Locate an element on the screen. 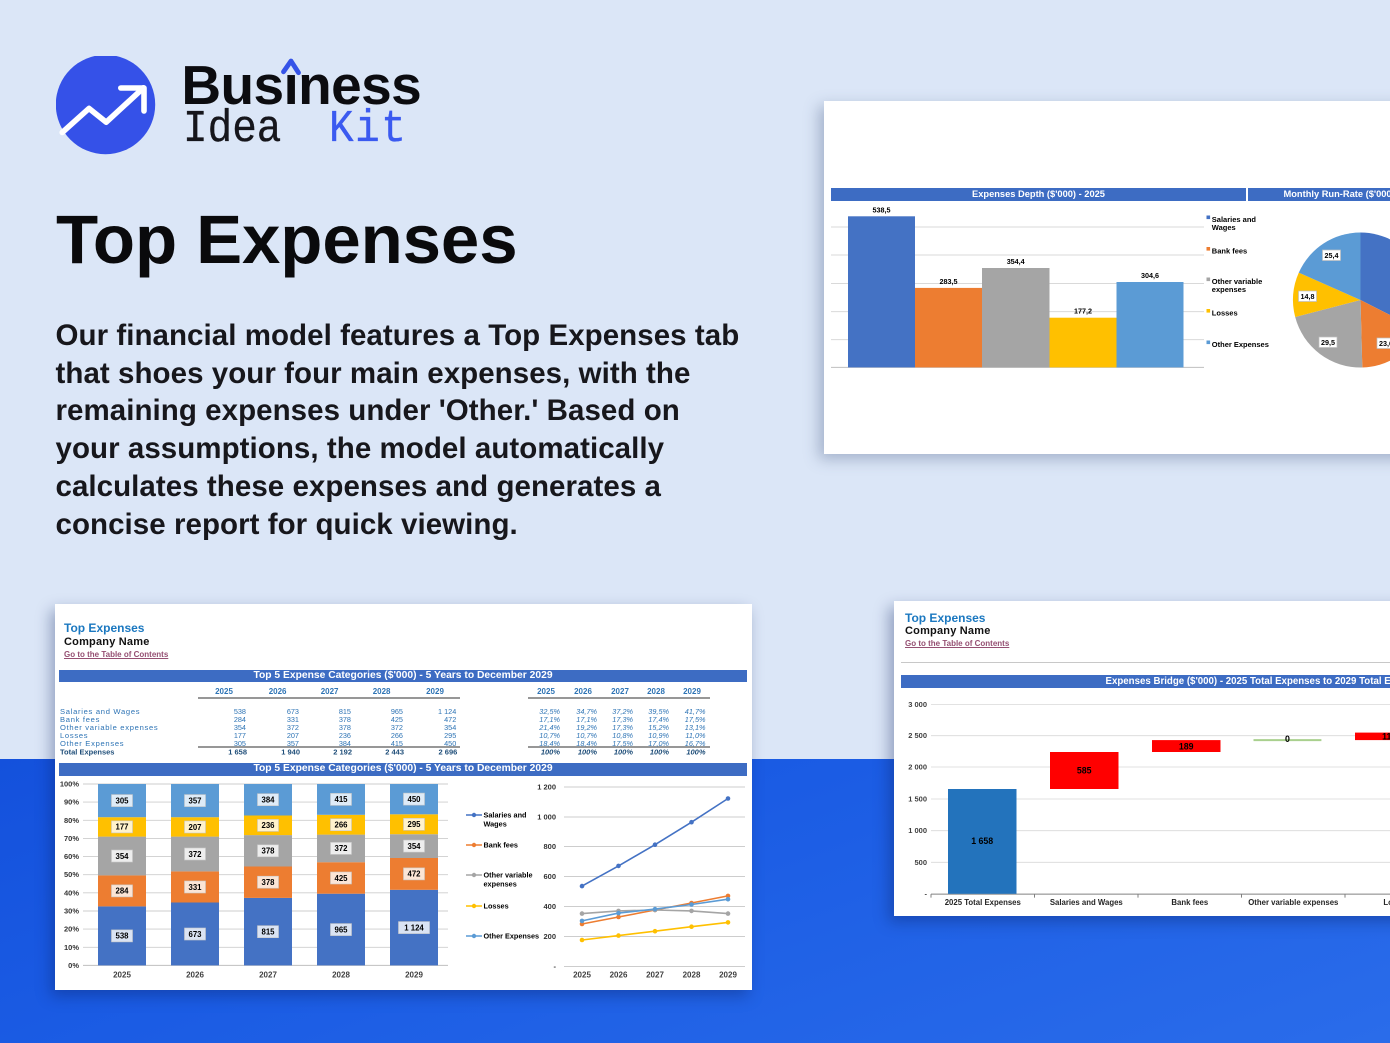  svg-text: Other variable is located at coordinates (508, 875).